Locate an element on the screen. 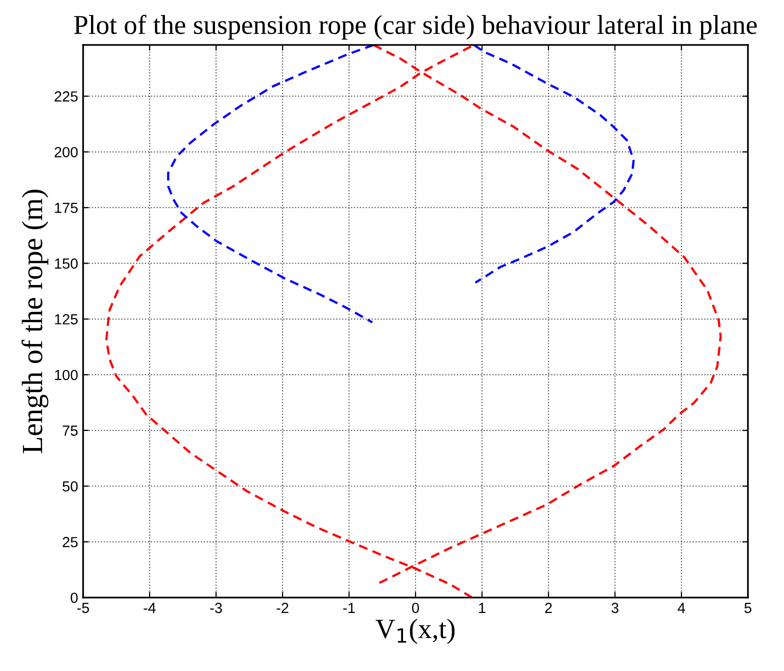 The image size is (784, 671). x-tick-label: -2 is located at coordinates (282, 607).